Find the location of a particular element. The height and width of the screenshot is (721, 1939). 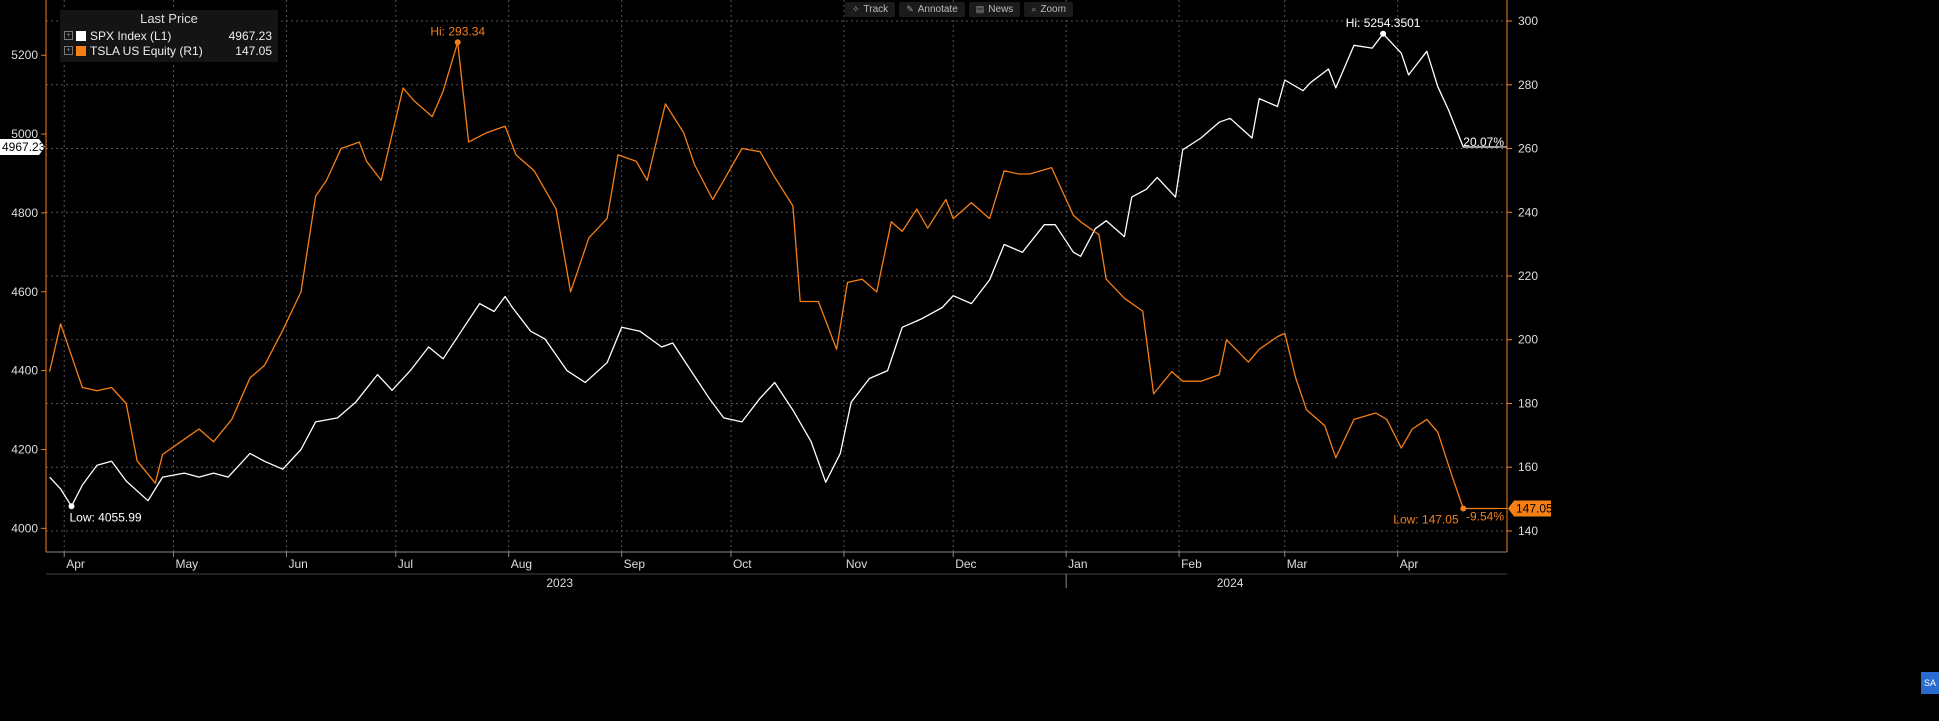

annotation-label: Hi: 5254.3501 is located at coordinates (1383, 23).